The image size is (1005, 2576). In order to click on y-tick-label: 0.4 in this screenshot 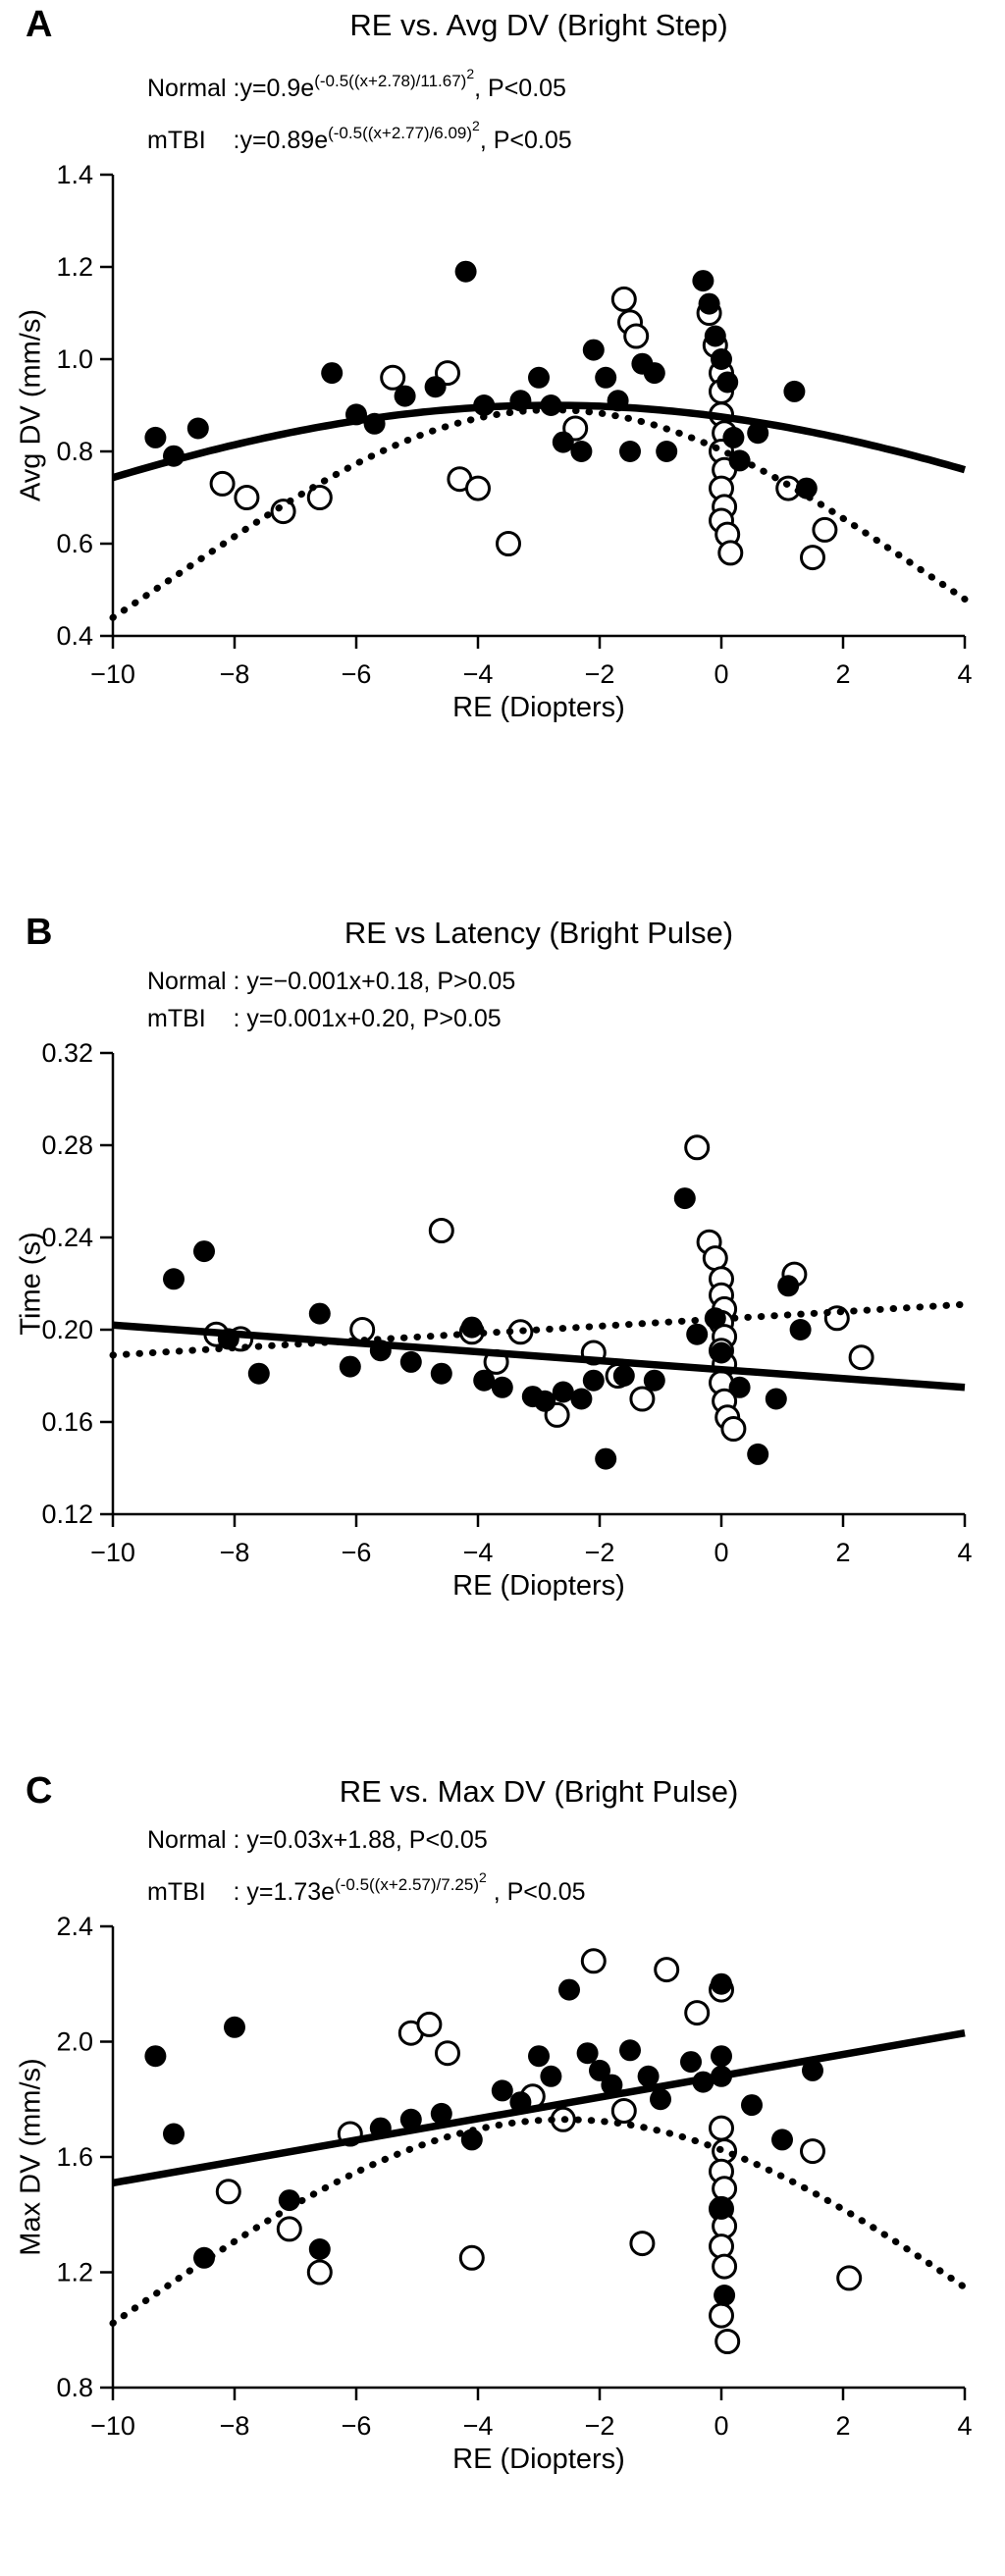, I will do `click(74, 636)`.